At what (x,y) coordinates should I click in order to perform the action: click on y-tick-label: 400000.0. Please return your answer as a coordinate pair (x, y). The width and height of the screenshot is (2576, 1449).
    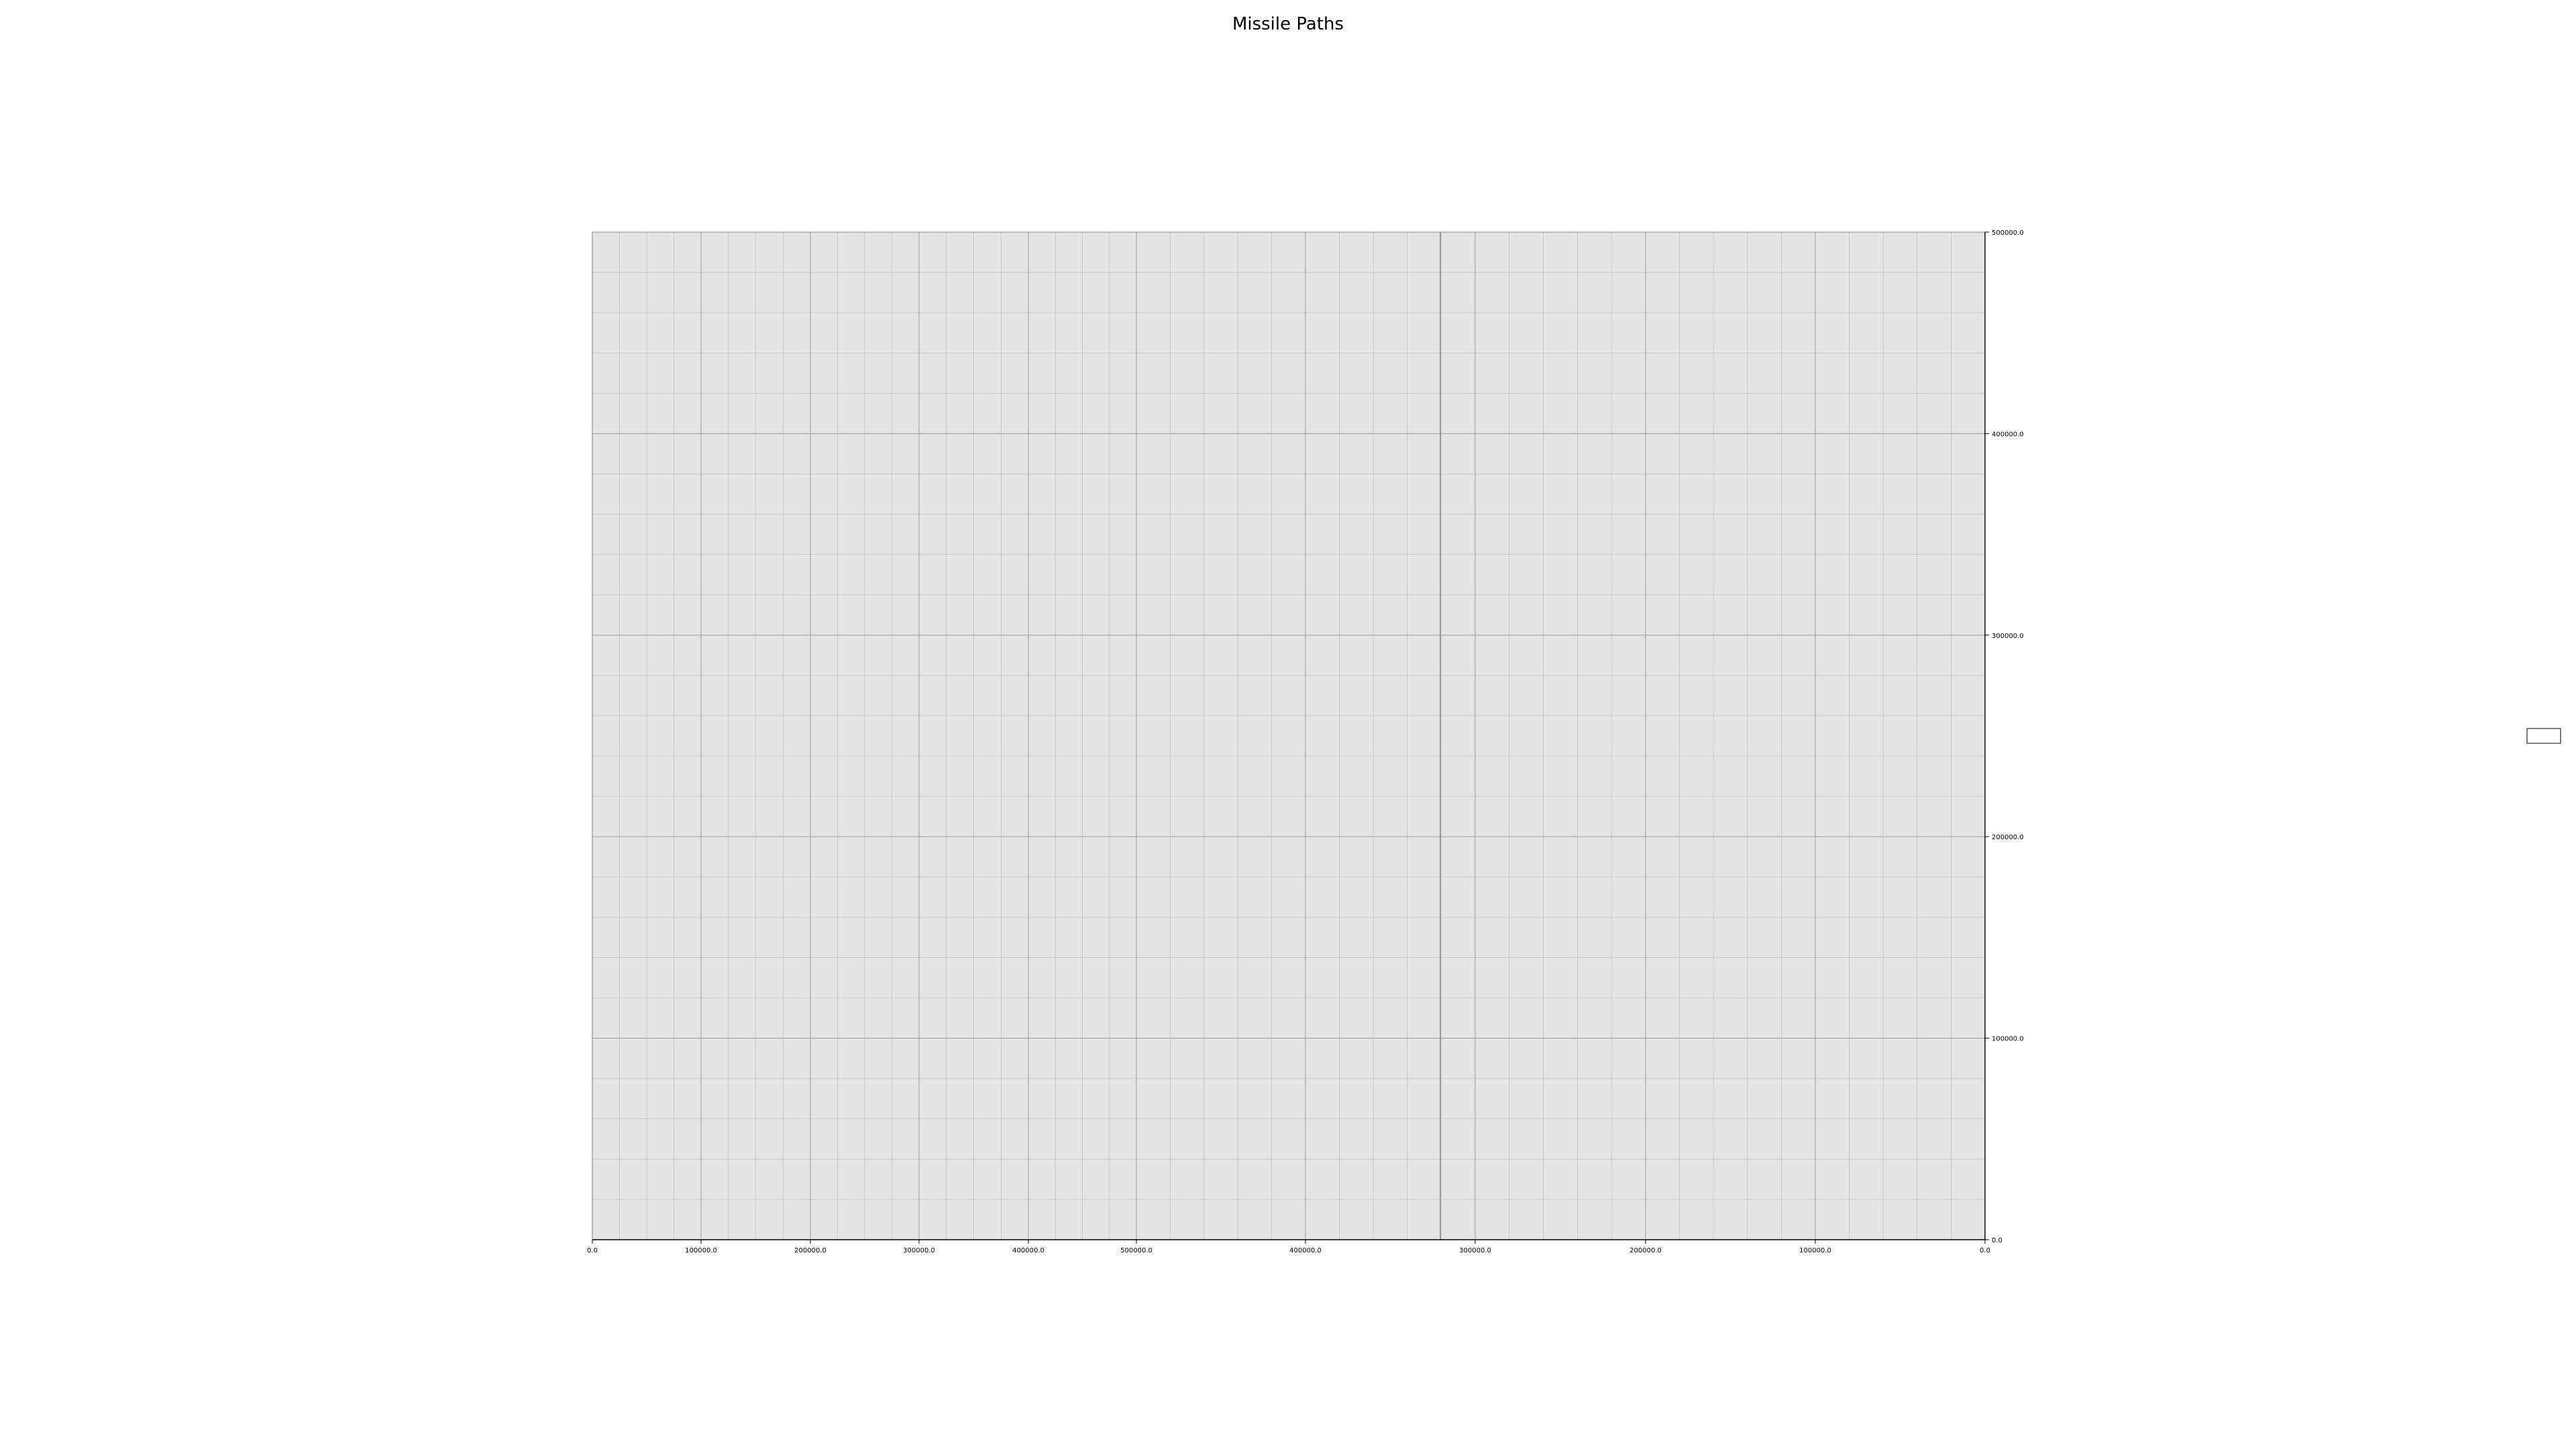
    Looking at the image, I should click on (2008, 434).